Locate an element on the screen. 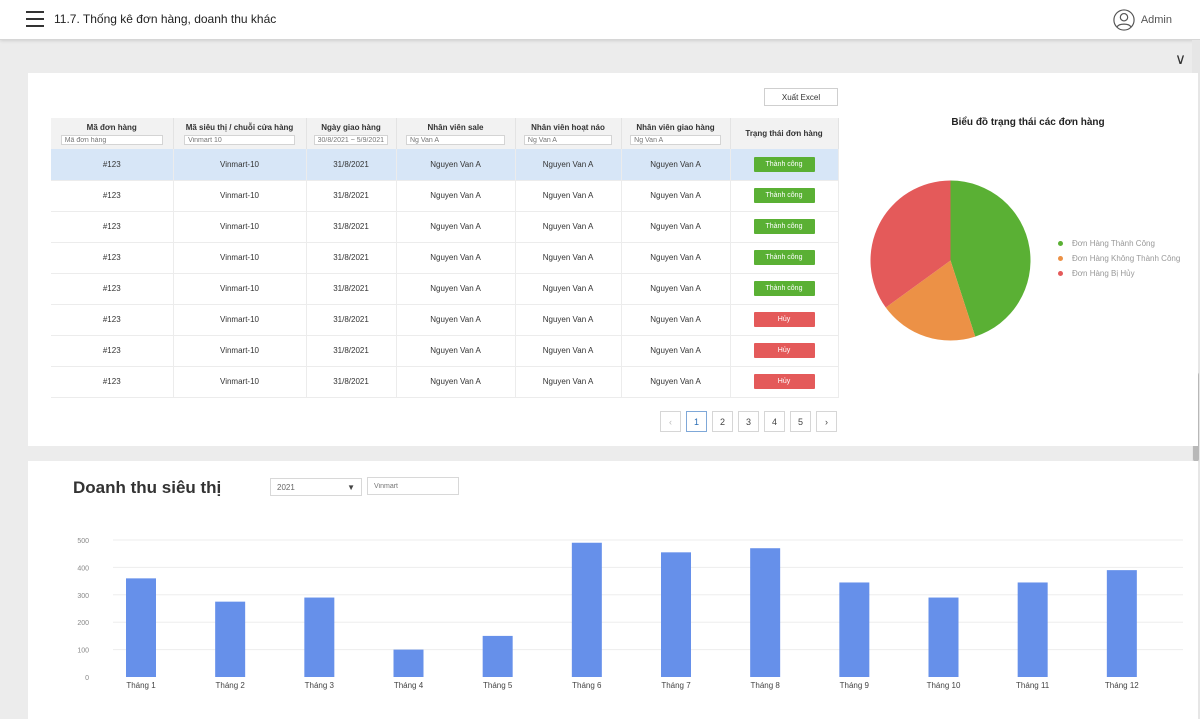 The width and height of the screenshot is (1200, 719). y-tick-label: 500 is located at coordinates (83, 541).